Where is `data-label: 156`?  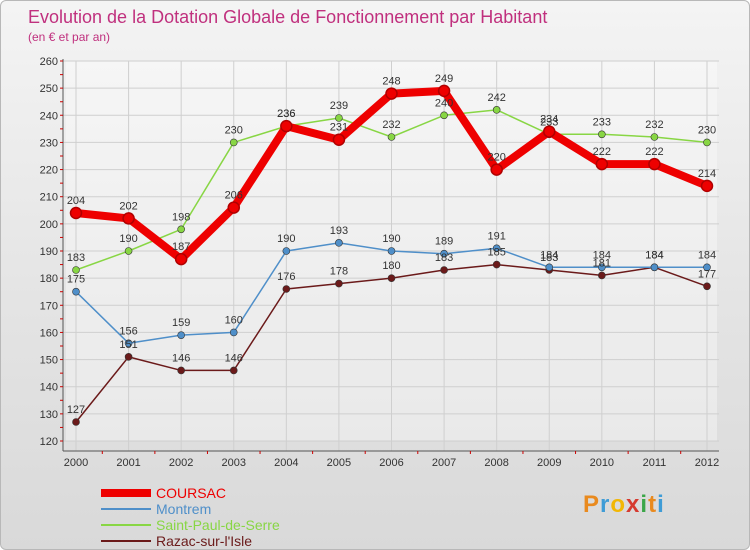
data-label: 156 is located at coordinates (128, 331).